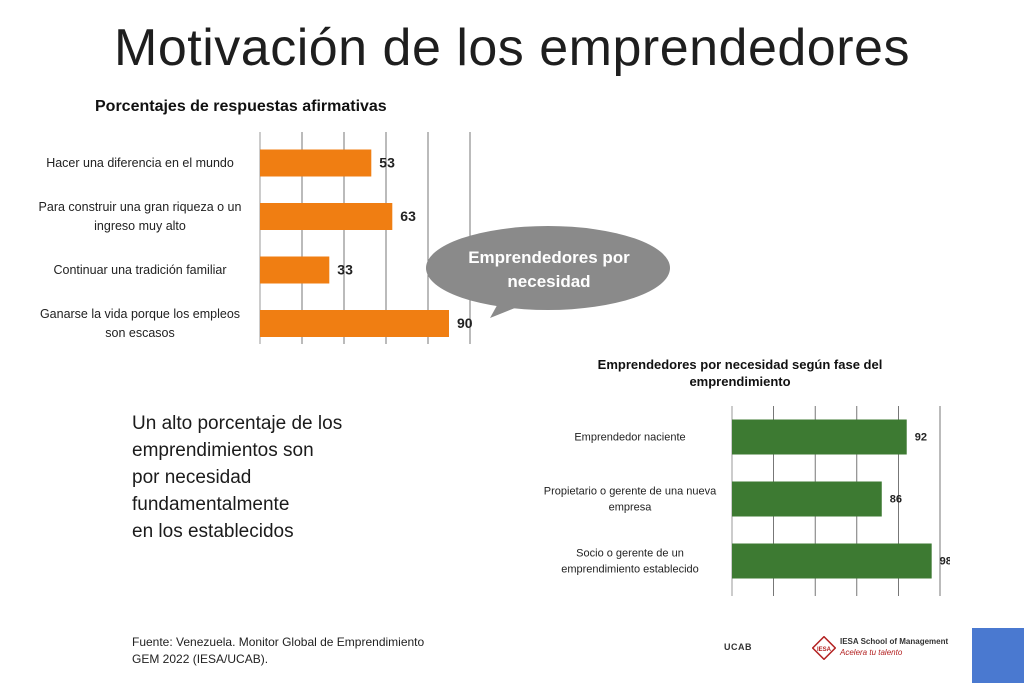  Describe the element at coordinates (140, 163) in the screenshot. I see `category-label: Hacer una diferencia en el mundo` at that location.